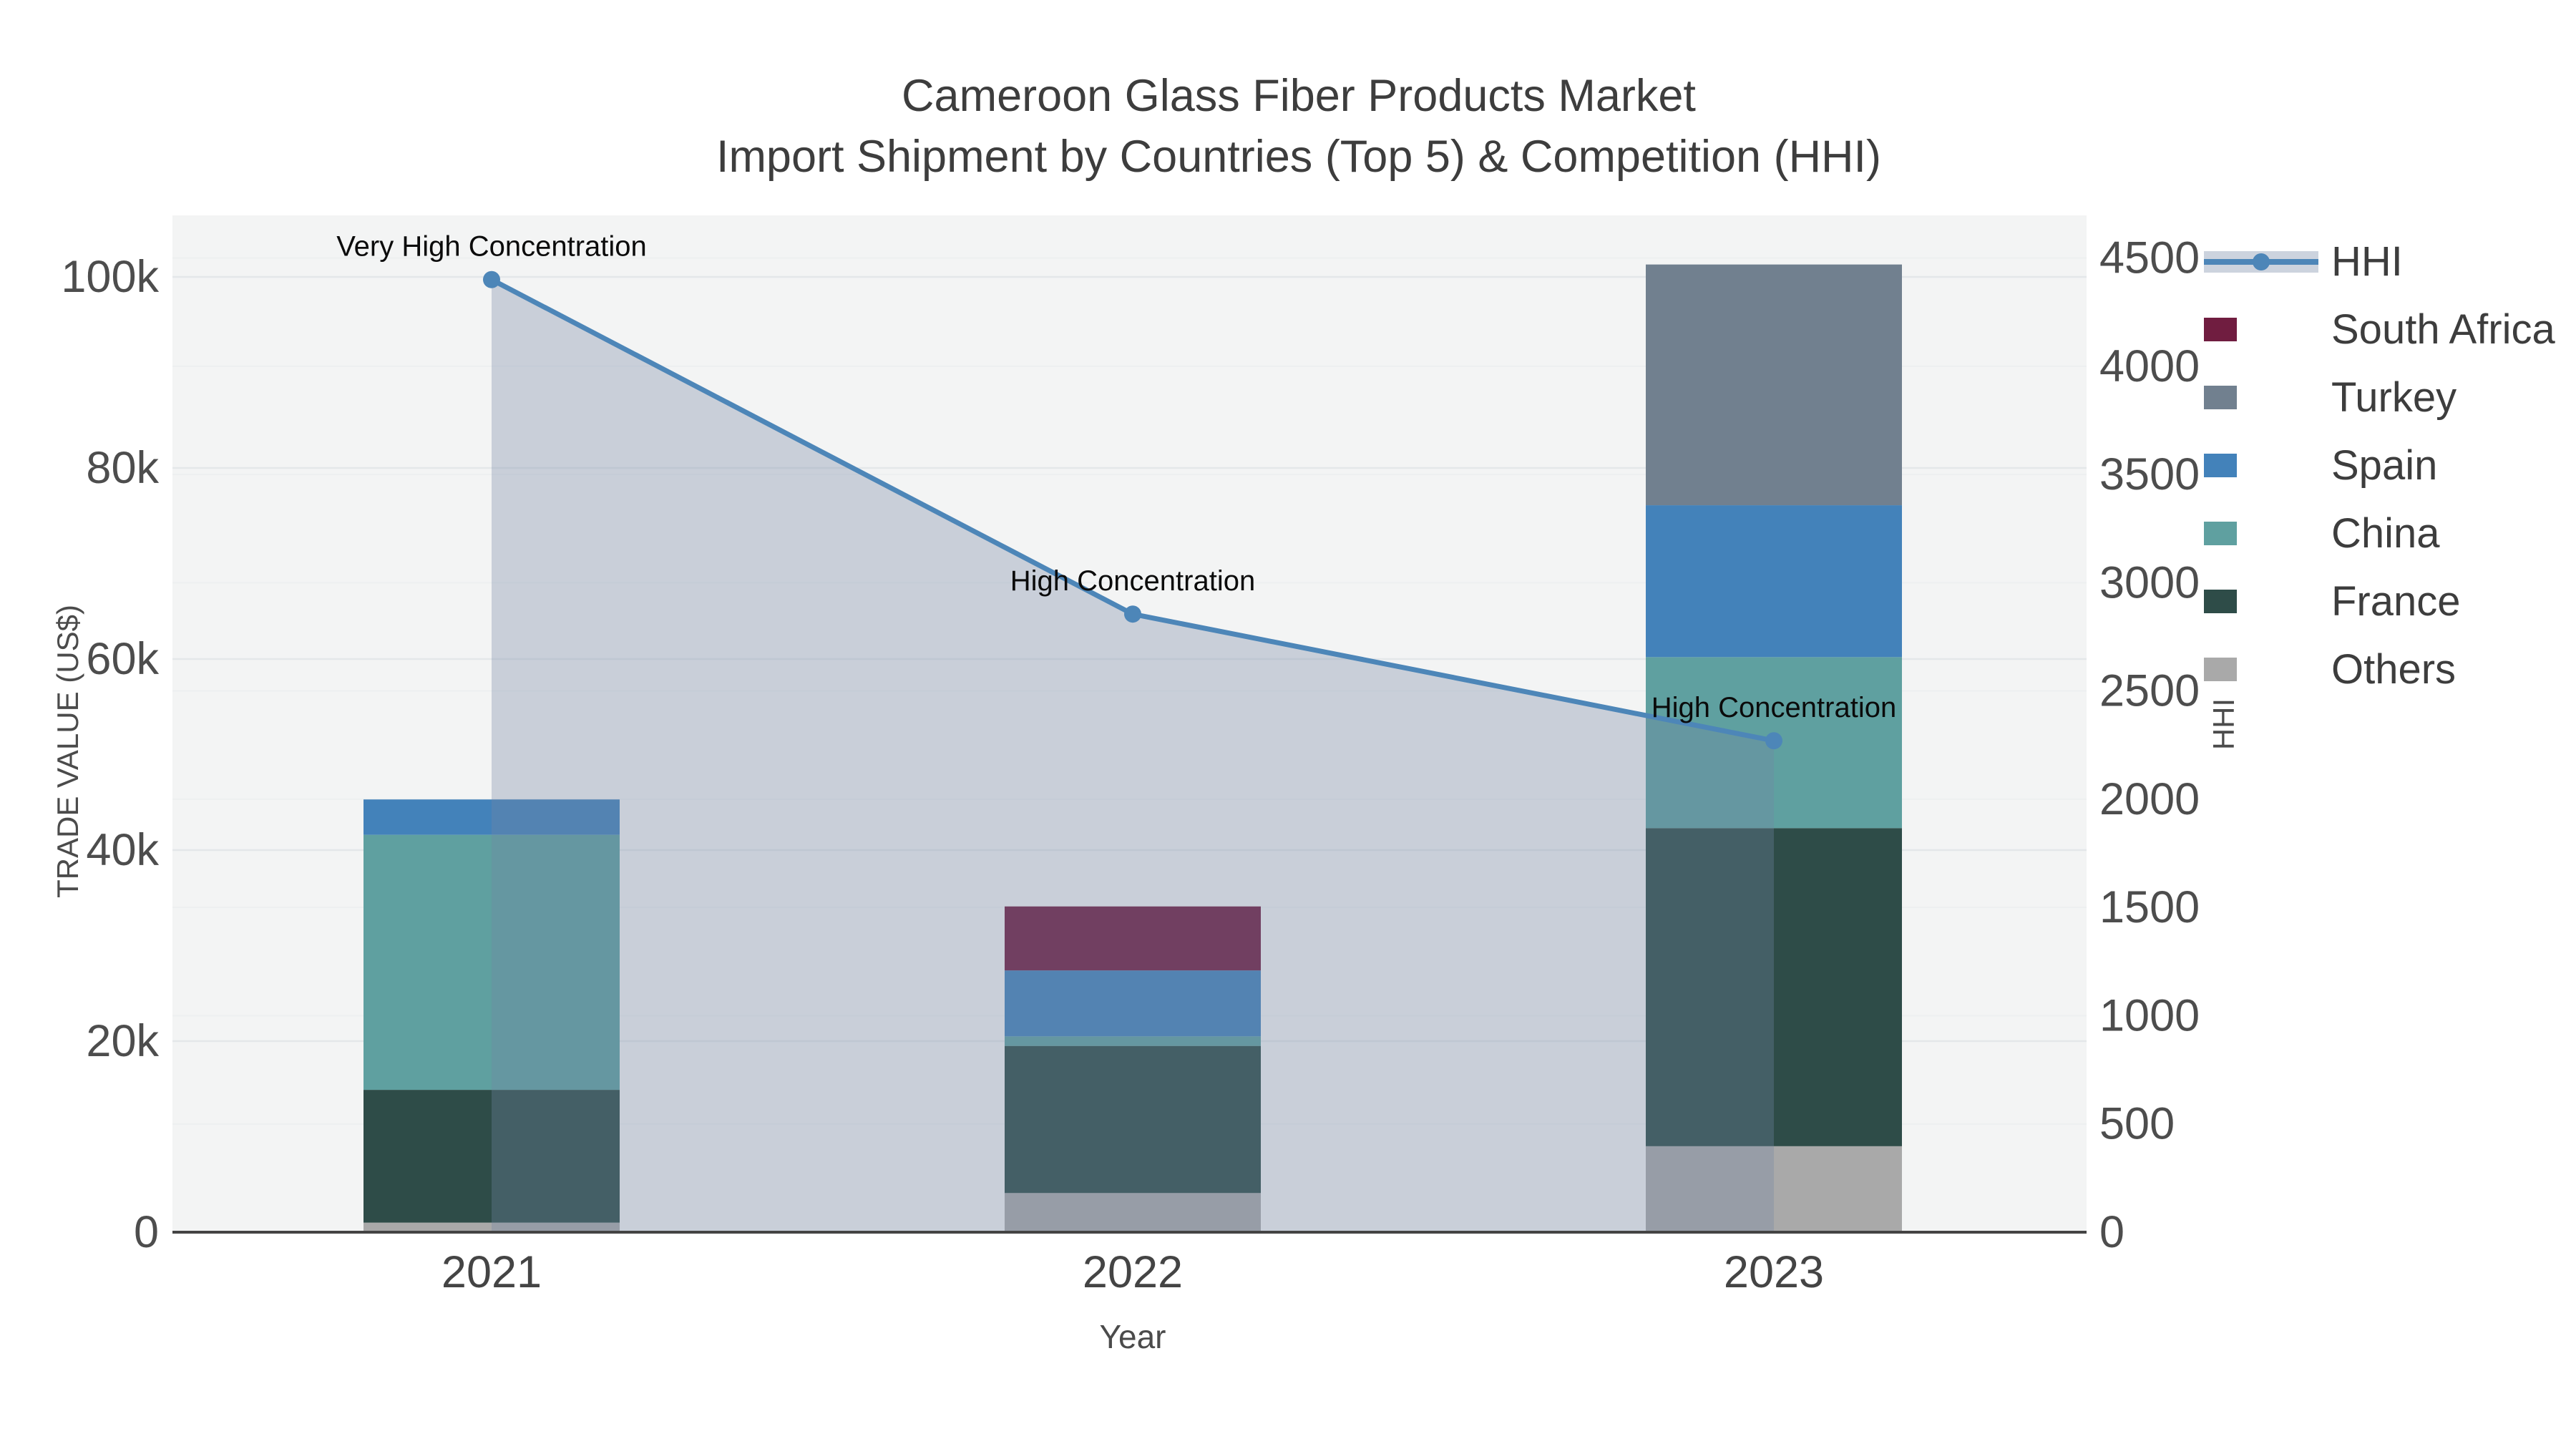 This screenshot has height=1449, width=2576. What do you see at coordinates (2396, 601) in the screenshot?
I see `legend-label: France` at bounding box center [2396, 601].